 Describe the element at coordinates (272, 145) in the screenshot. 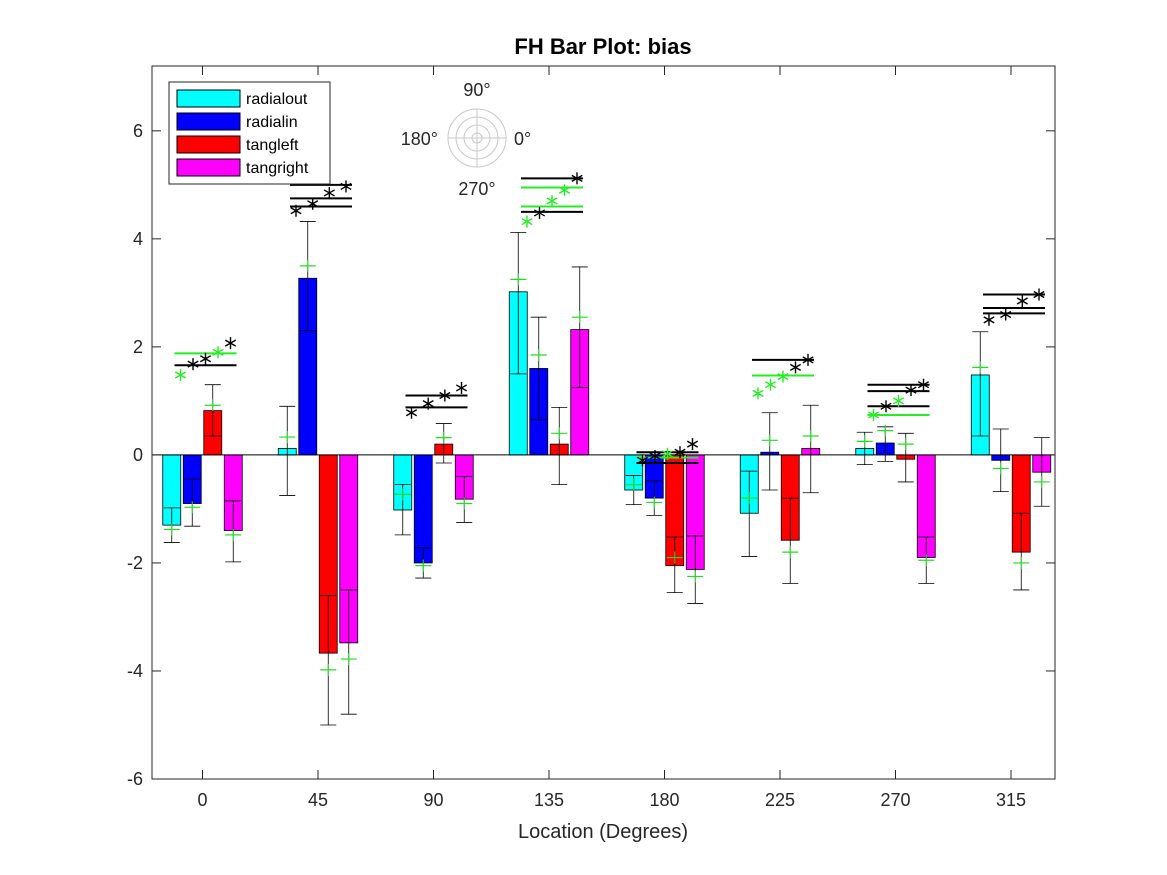

I see `legend-label-tangleft: tangleft` at that location.